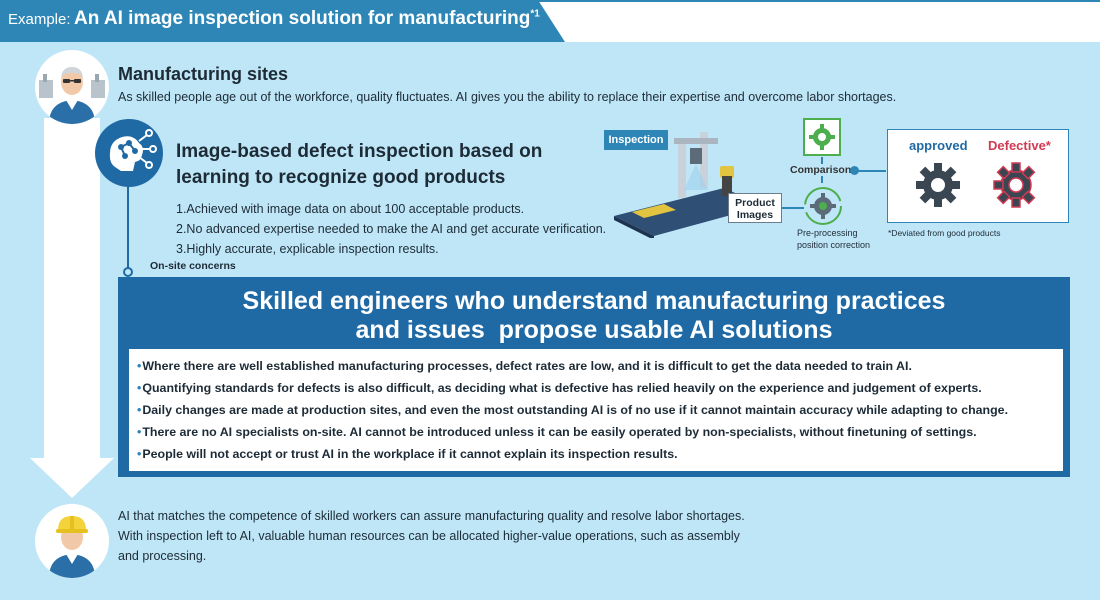 The width and height of the screenshot is (1100, 600). What do you see at coordinates (755, 215) in the screenshot?
I see `product-images-line2: Images` at bounding box center [755, 215].